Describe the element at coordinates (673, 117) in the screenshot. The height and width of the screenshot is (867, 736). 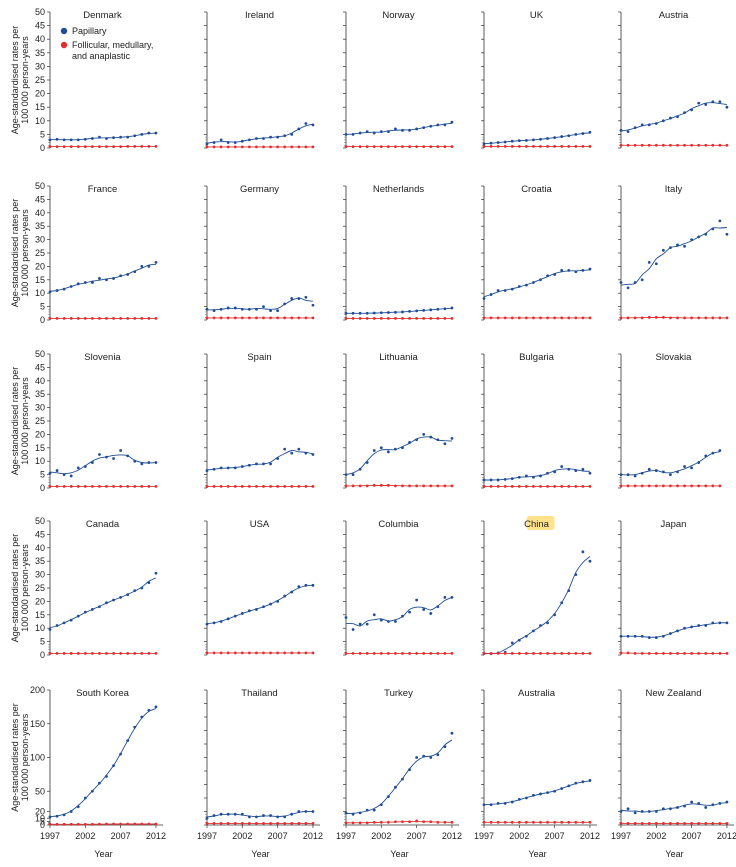
I see `series-line-papillary` at that location.